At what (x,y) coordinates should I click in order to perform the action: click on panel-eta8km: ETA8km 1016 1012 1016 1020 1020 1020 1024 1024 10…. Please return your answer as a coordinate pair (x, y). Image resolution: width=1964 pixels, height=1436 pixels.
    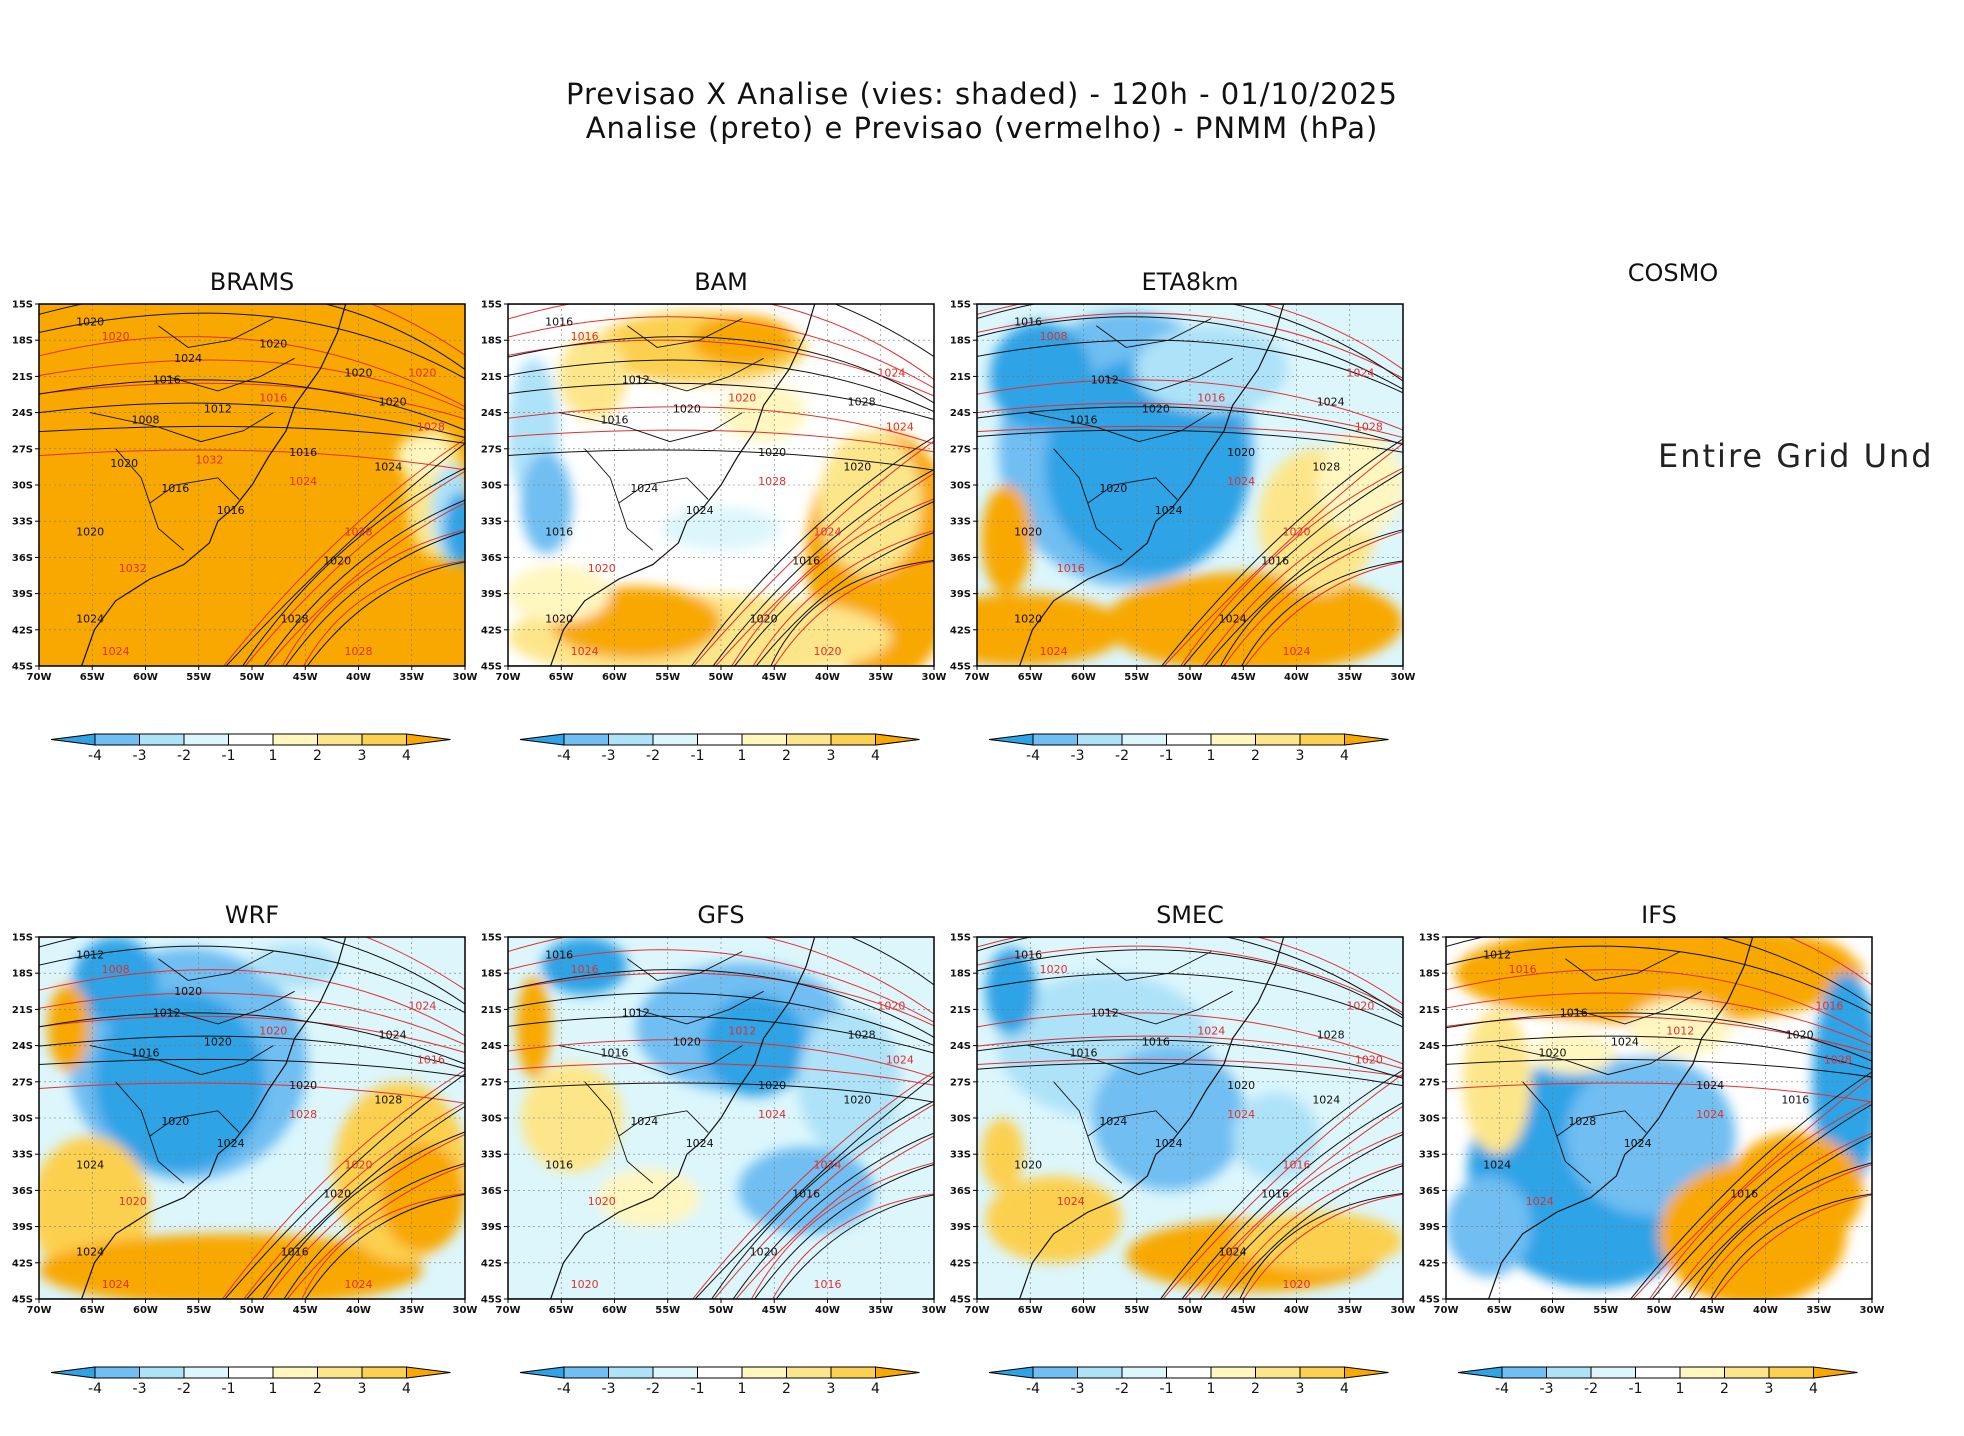
    Looking at the image, I should click on (1183, 516).